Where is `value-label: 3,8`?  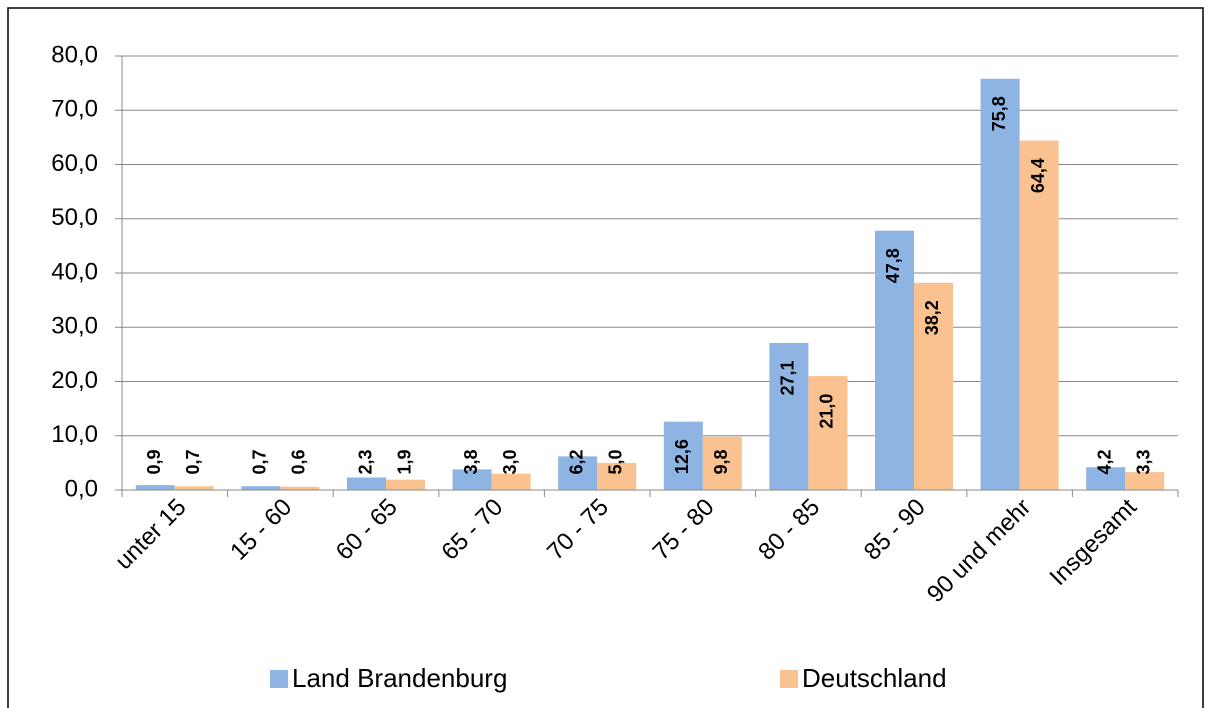 value-label: 3,8 is located at coordinates (471, 461).